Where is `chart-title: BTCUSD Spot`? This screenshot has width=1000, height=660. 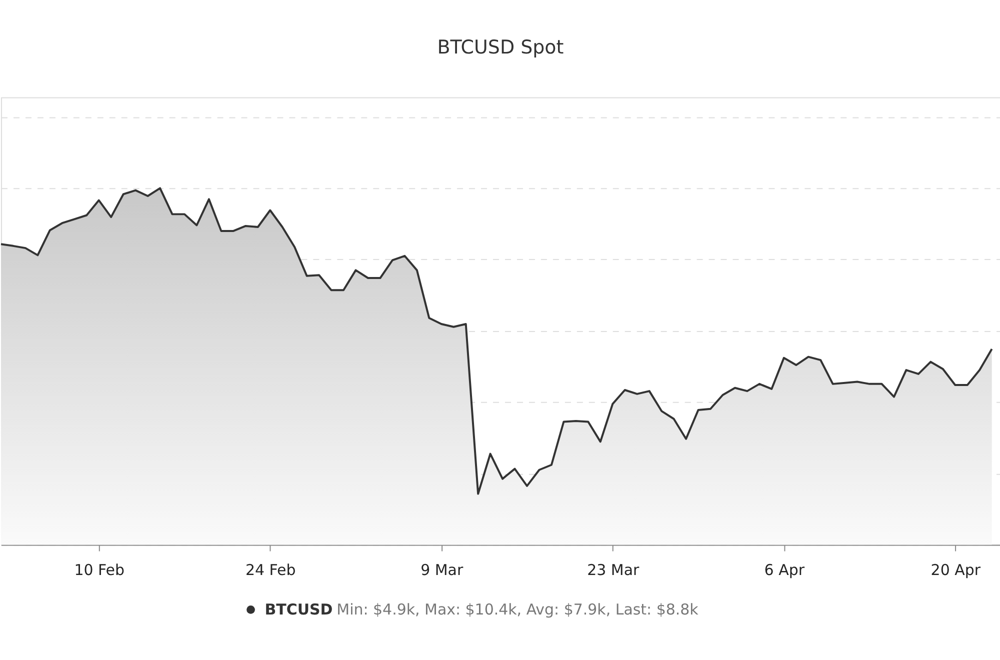
chart-title: BTCUSD Spot is located at coordinates (500, 47).